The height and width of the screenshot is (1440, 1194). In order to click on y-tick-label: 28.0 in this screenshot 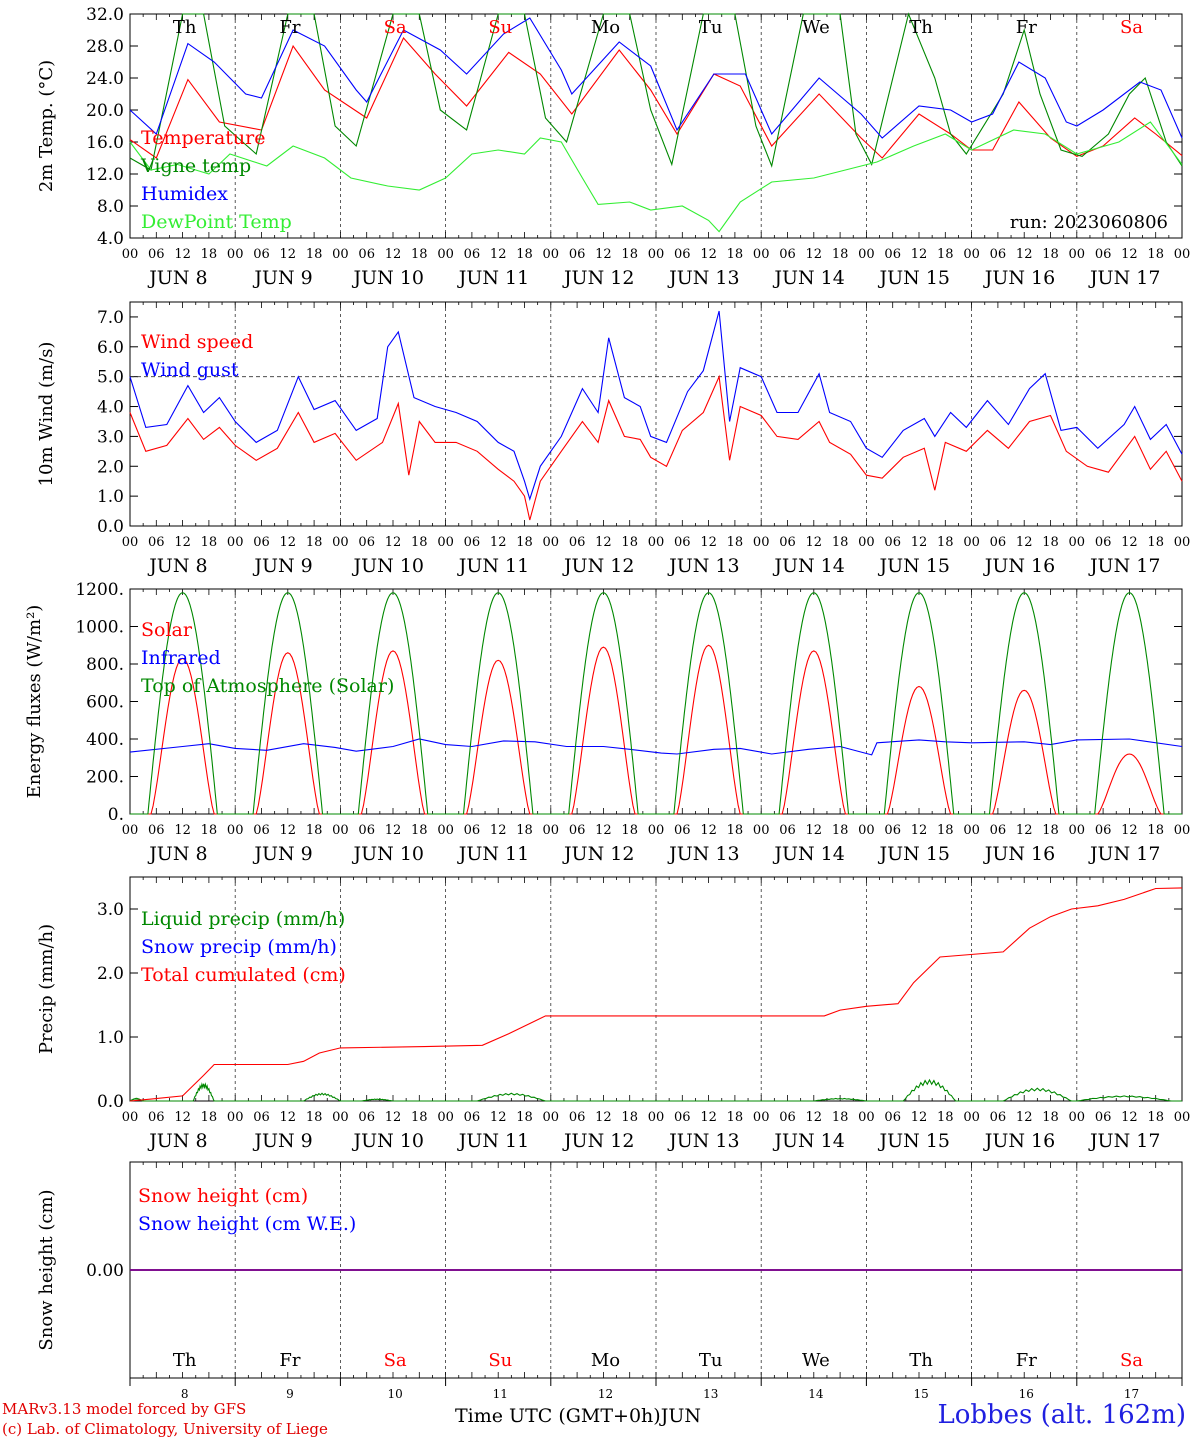, I will do `click(105, 47)`.